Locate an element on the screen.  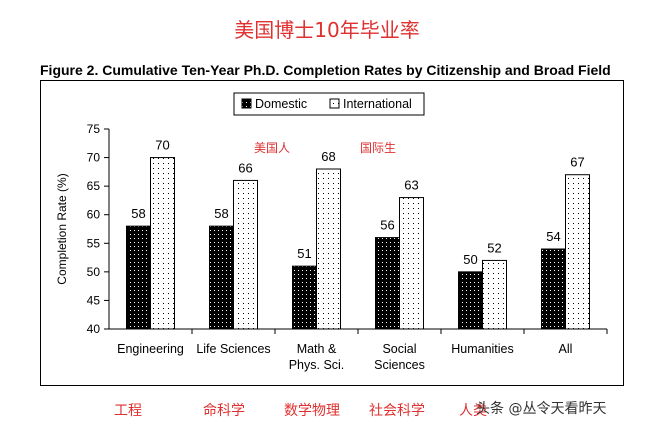
legend-box is located at coordinates (329, 104).